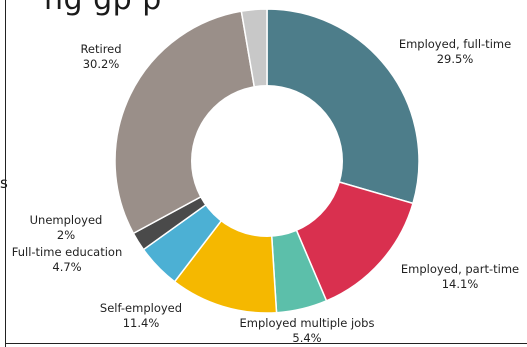 This screenshot has height=347, width=527. Describe the element at coordinates (4, 183) in the screenshot. I see `stray-mark-text: s` at that location.